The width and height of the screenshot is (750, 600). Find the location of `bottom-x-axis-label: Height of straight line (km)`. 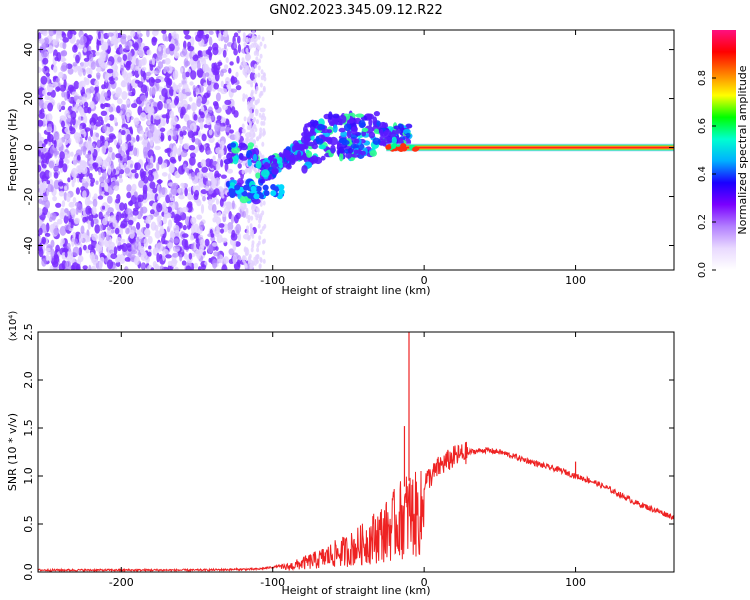

bottom-x-axis-label: Height of straight line (km) is located at coordinates (355, 590).